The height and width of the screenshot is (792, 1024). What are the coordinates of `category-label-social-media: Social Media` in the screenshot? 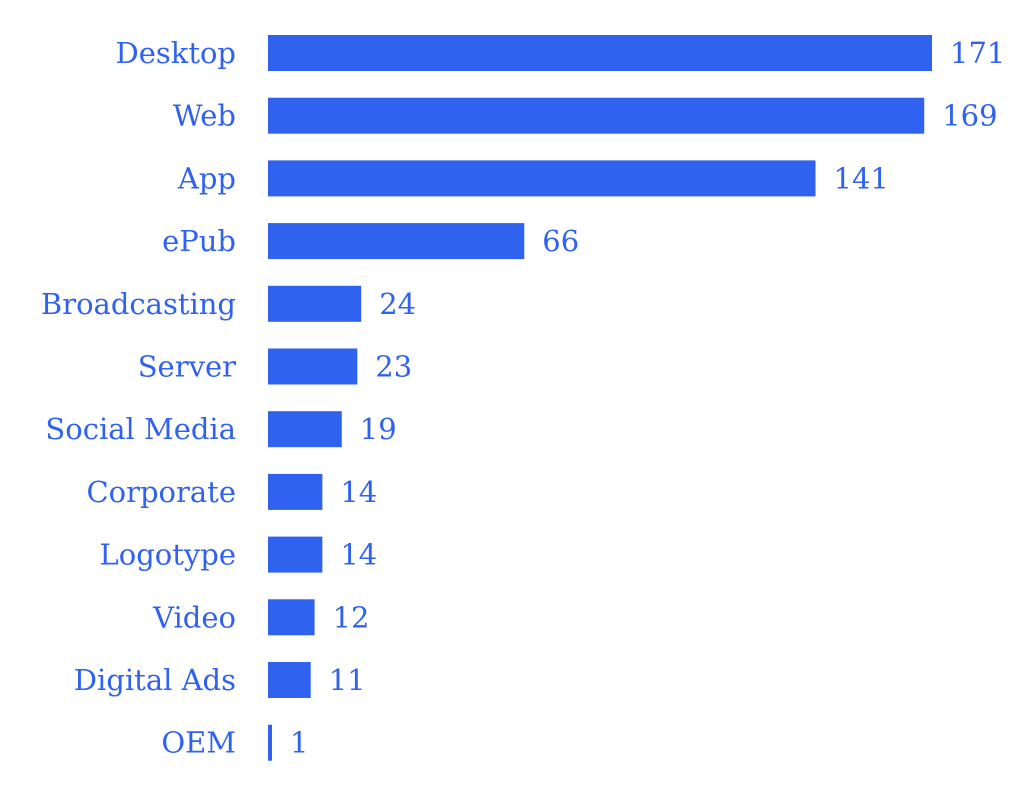 It's located at (140, 429).